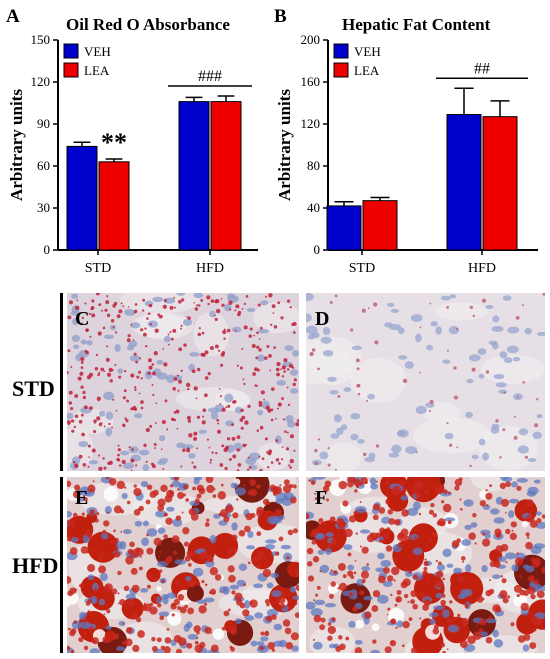 Image resolution: width=550 pixels, height=659 pixels. I want to click on chart-title: Hepatic Fat Content, so click(416, 24).